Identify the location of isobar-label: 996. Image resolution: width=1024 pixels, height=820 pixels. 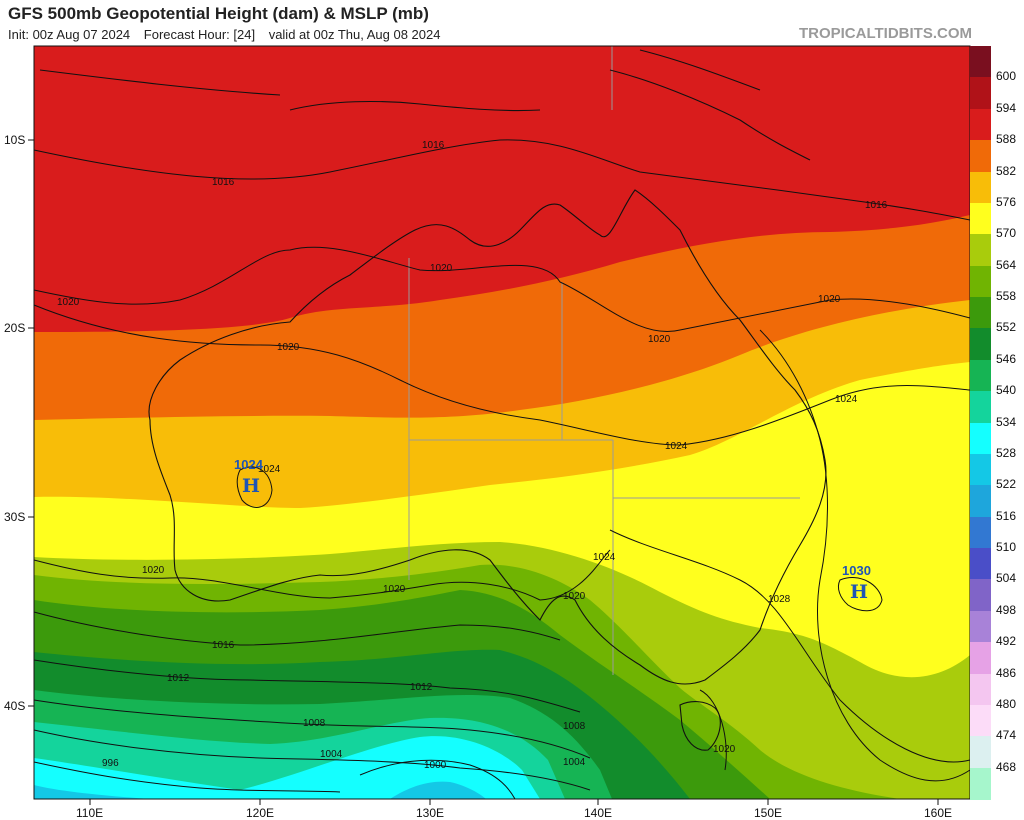
(110, 763).